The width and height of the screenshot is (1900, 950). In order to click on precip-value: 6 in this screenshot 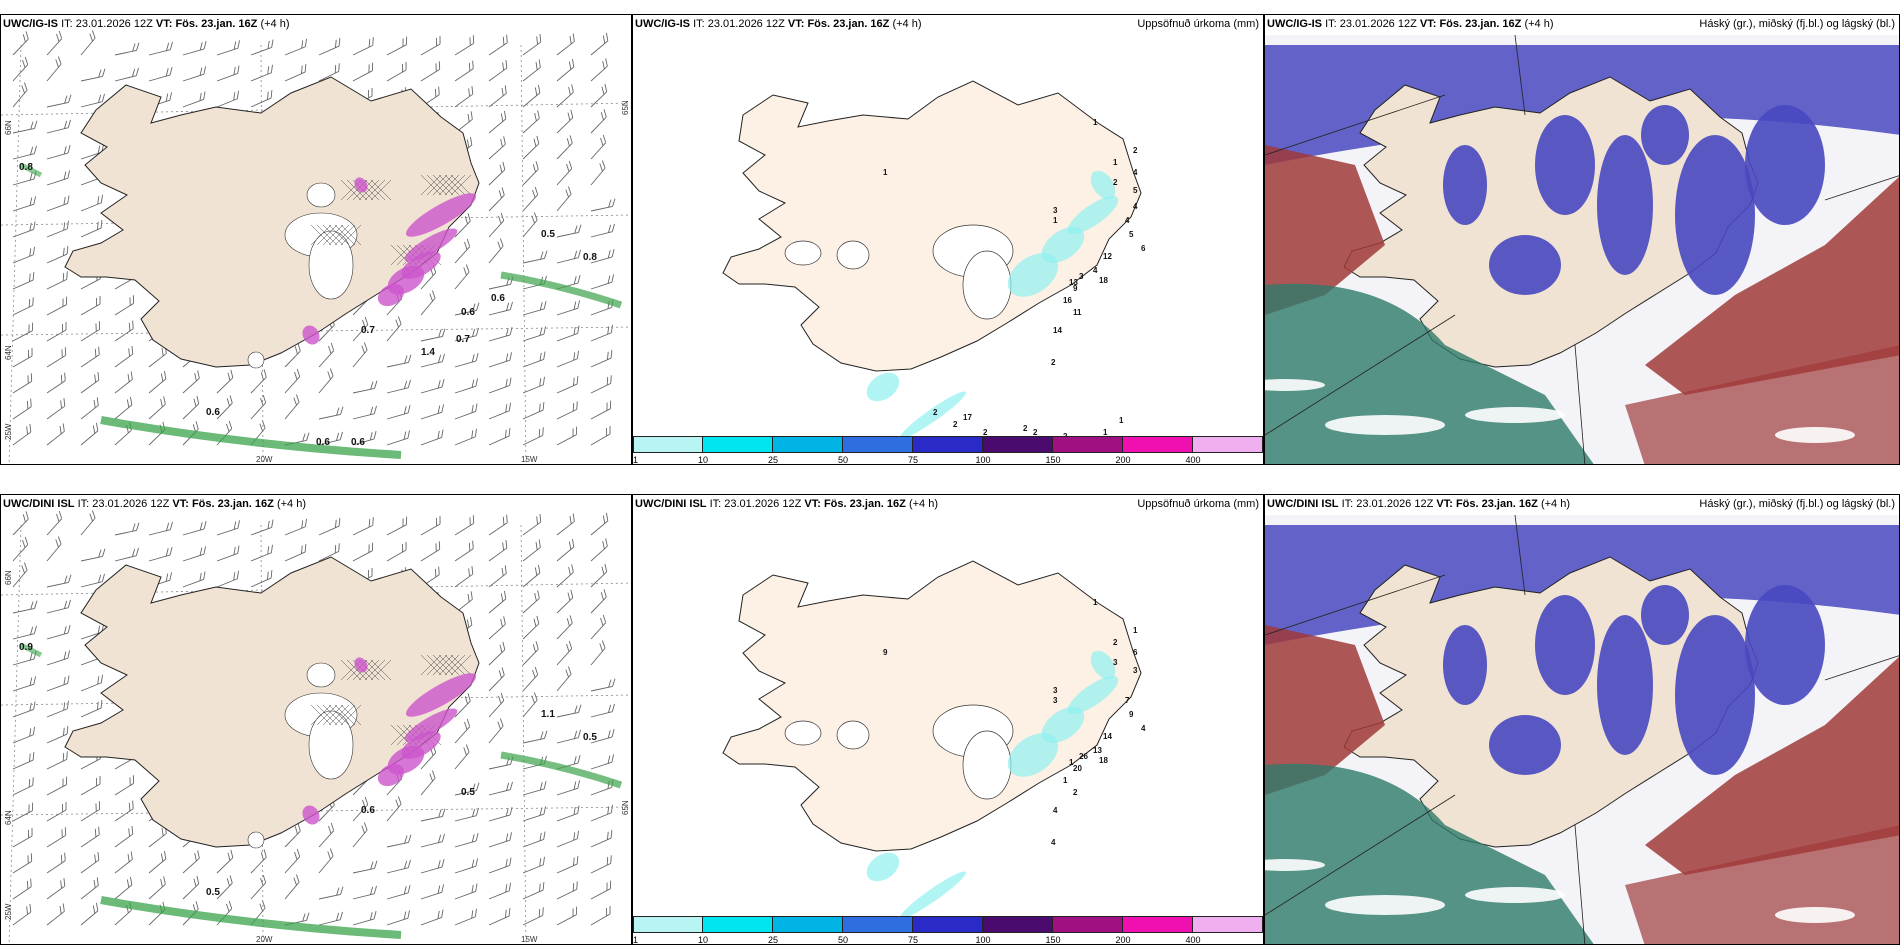, I will do `click(1143, 248)`.